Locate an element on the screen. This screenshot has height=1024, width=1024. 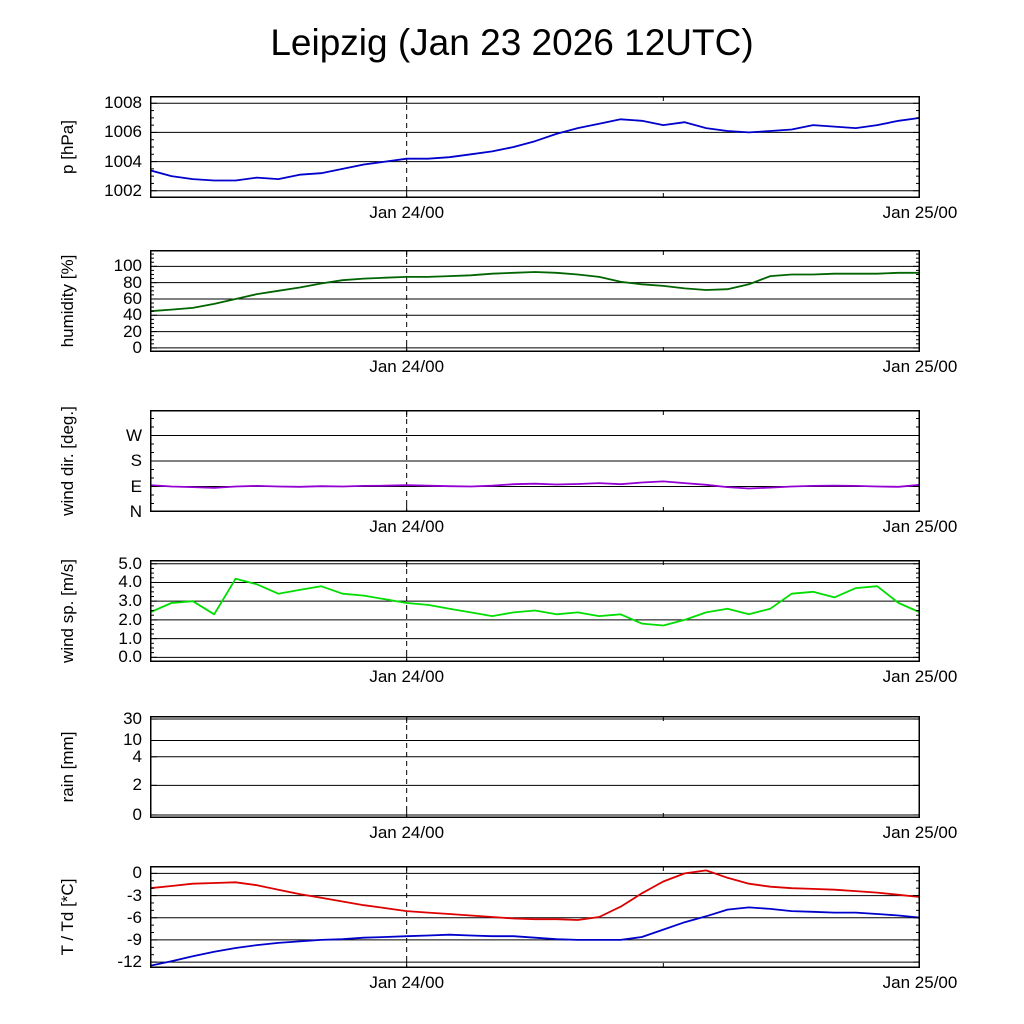
pressure-ticks is located at coordinates (535, 147).